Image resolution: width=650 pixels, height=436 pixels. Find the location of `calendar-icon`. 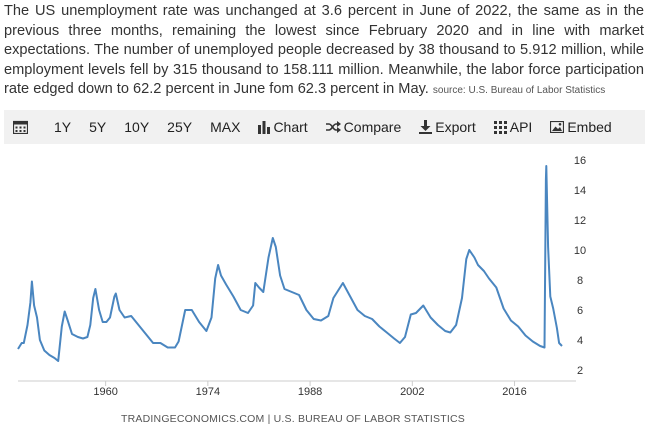

calendar-icon is located at coordinates (20, 127).